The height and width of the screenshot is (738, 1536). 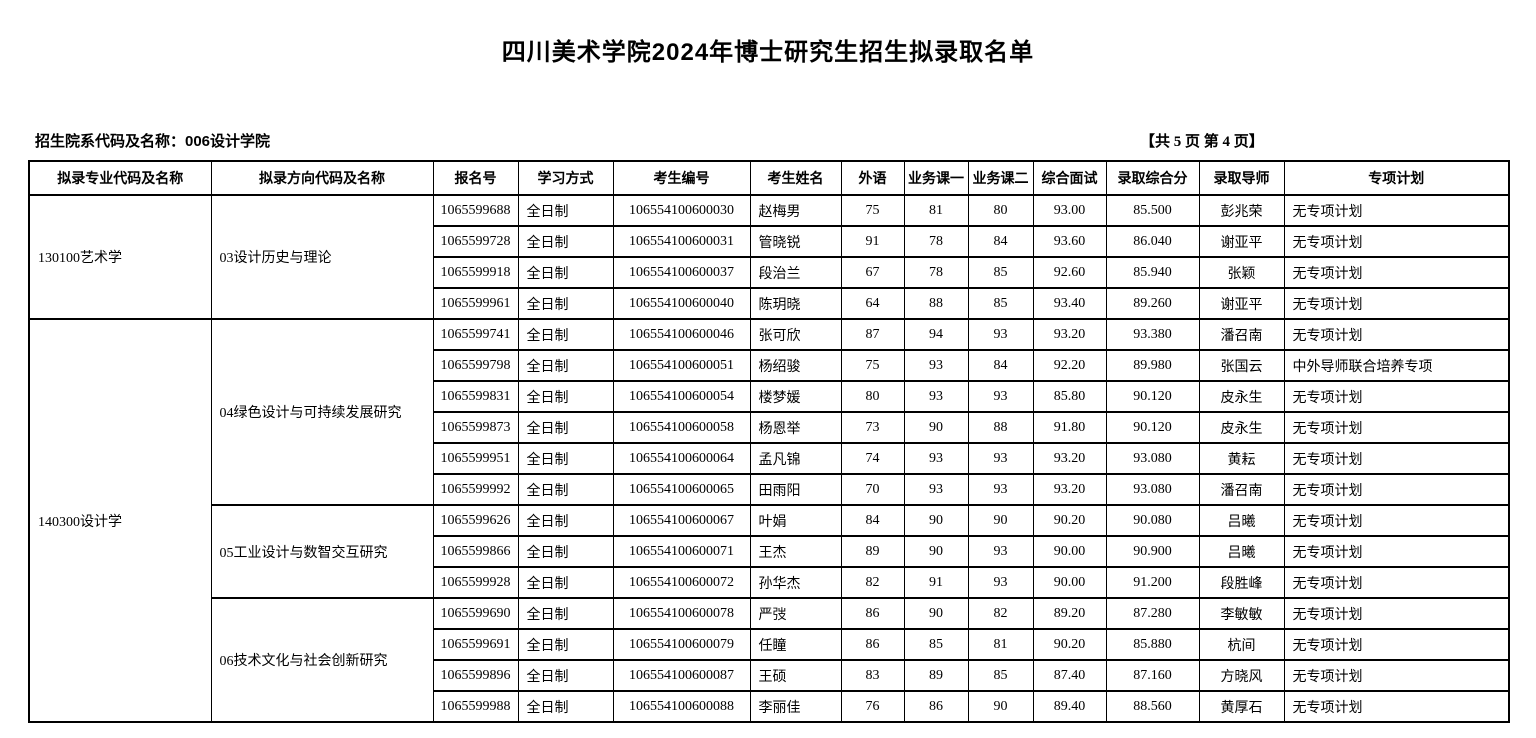 I want to click on cell-reg-no: 1065599951, so click(x=475, y=458).